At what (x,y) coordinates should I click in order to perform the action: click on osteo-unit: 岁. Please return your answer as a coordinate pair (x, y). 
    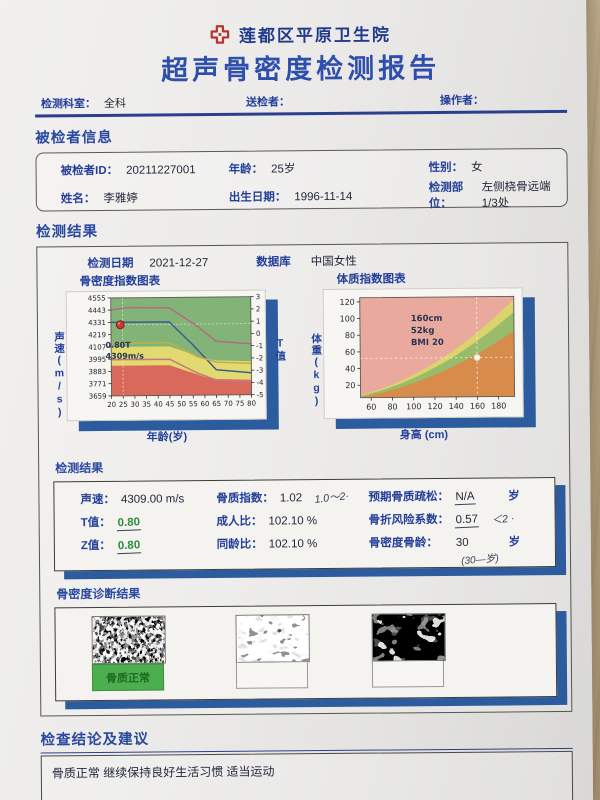
    Looking at the image, I should click on (514, 496).